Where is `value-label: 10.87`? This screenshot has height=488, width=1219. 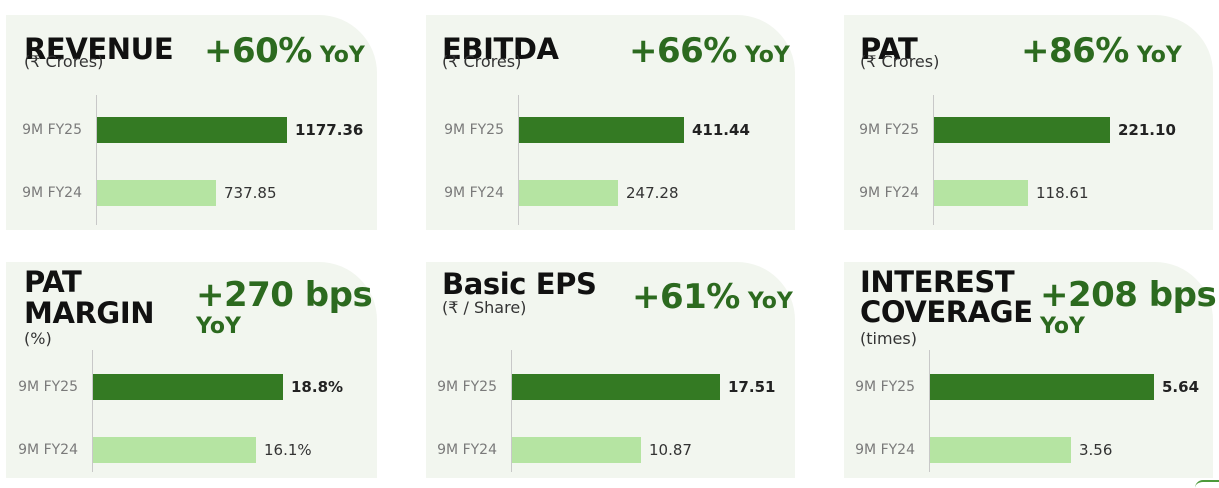 value-label: 10.87 is located at coordinates (670, 450).